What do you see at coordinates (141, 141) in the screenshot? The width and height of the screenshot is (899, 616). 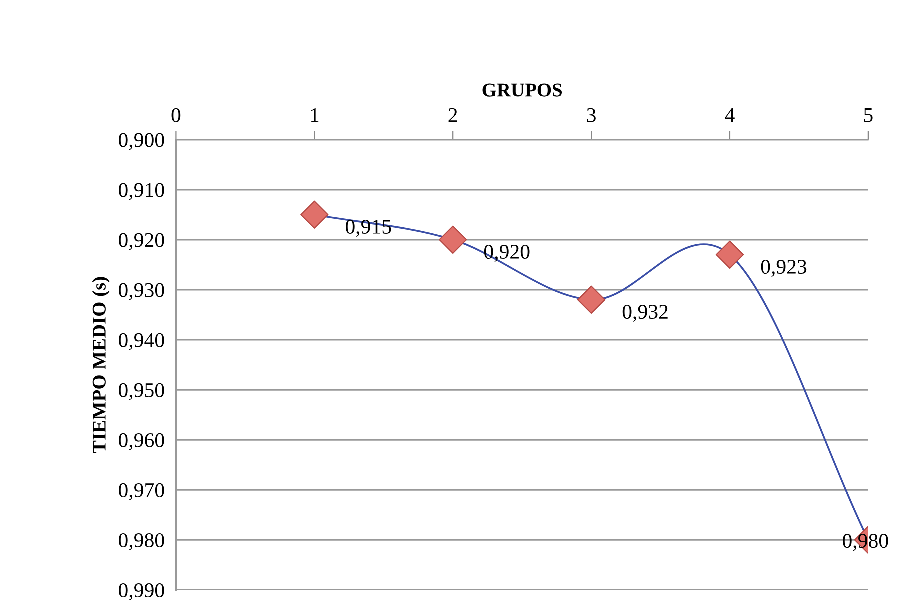 I see `y-tick-label: 0,900` at bounding box center [141, 141].